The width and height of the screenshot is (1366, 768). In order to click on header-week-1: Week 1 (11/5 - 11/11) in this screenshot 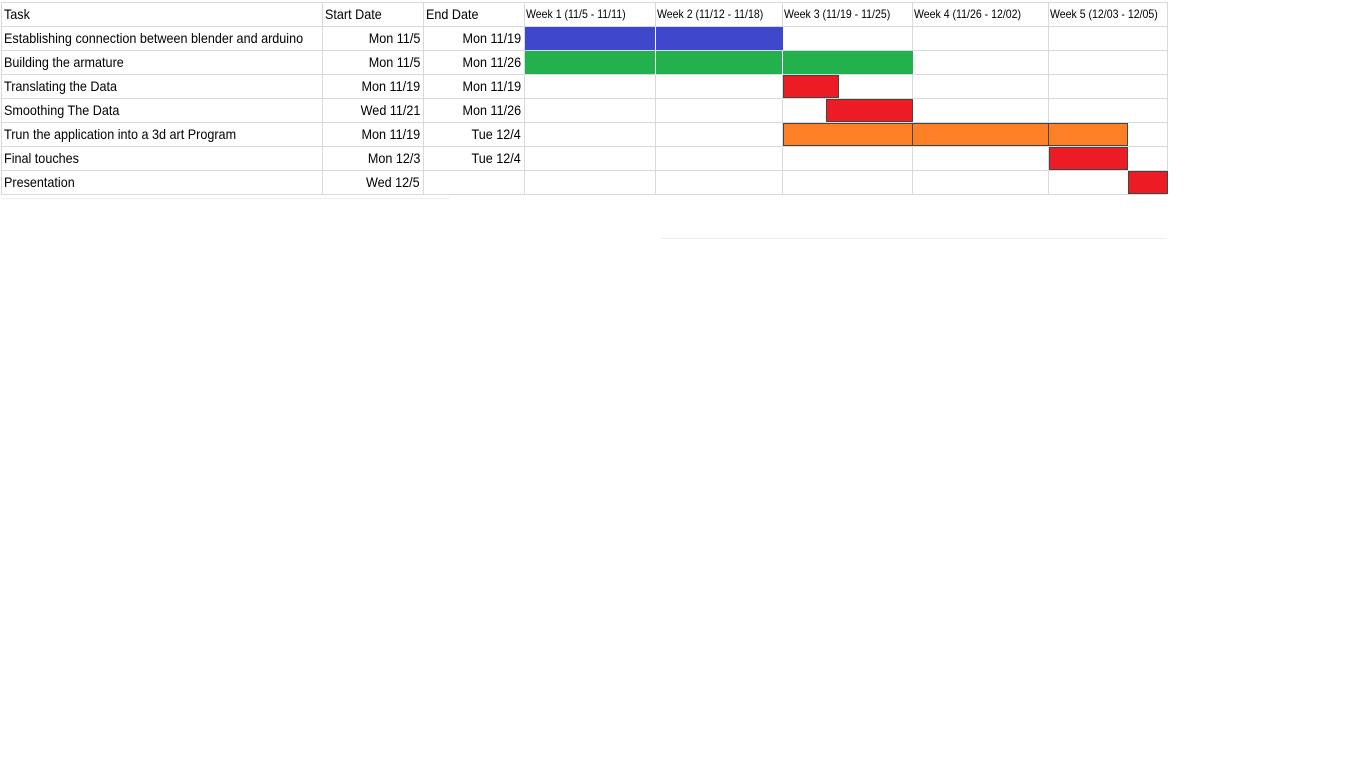, I will do `click(589, 14)`.